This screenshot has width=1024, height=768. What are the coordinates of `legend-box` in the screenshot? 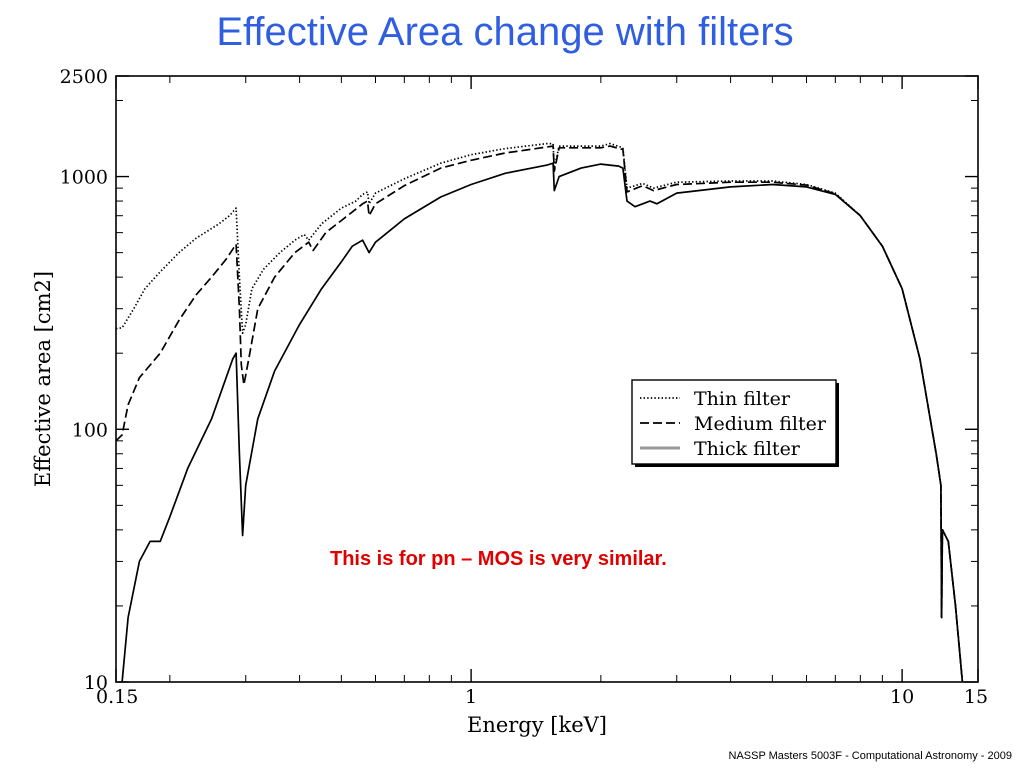 It's located at (734, 422).